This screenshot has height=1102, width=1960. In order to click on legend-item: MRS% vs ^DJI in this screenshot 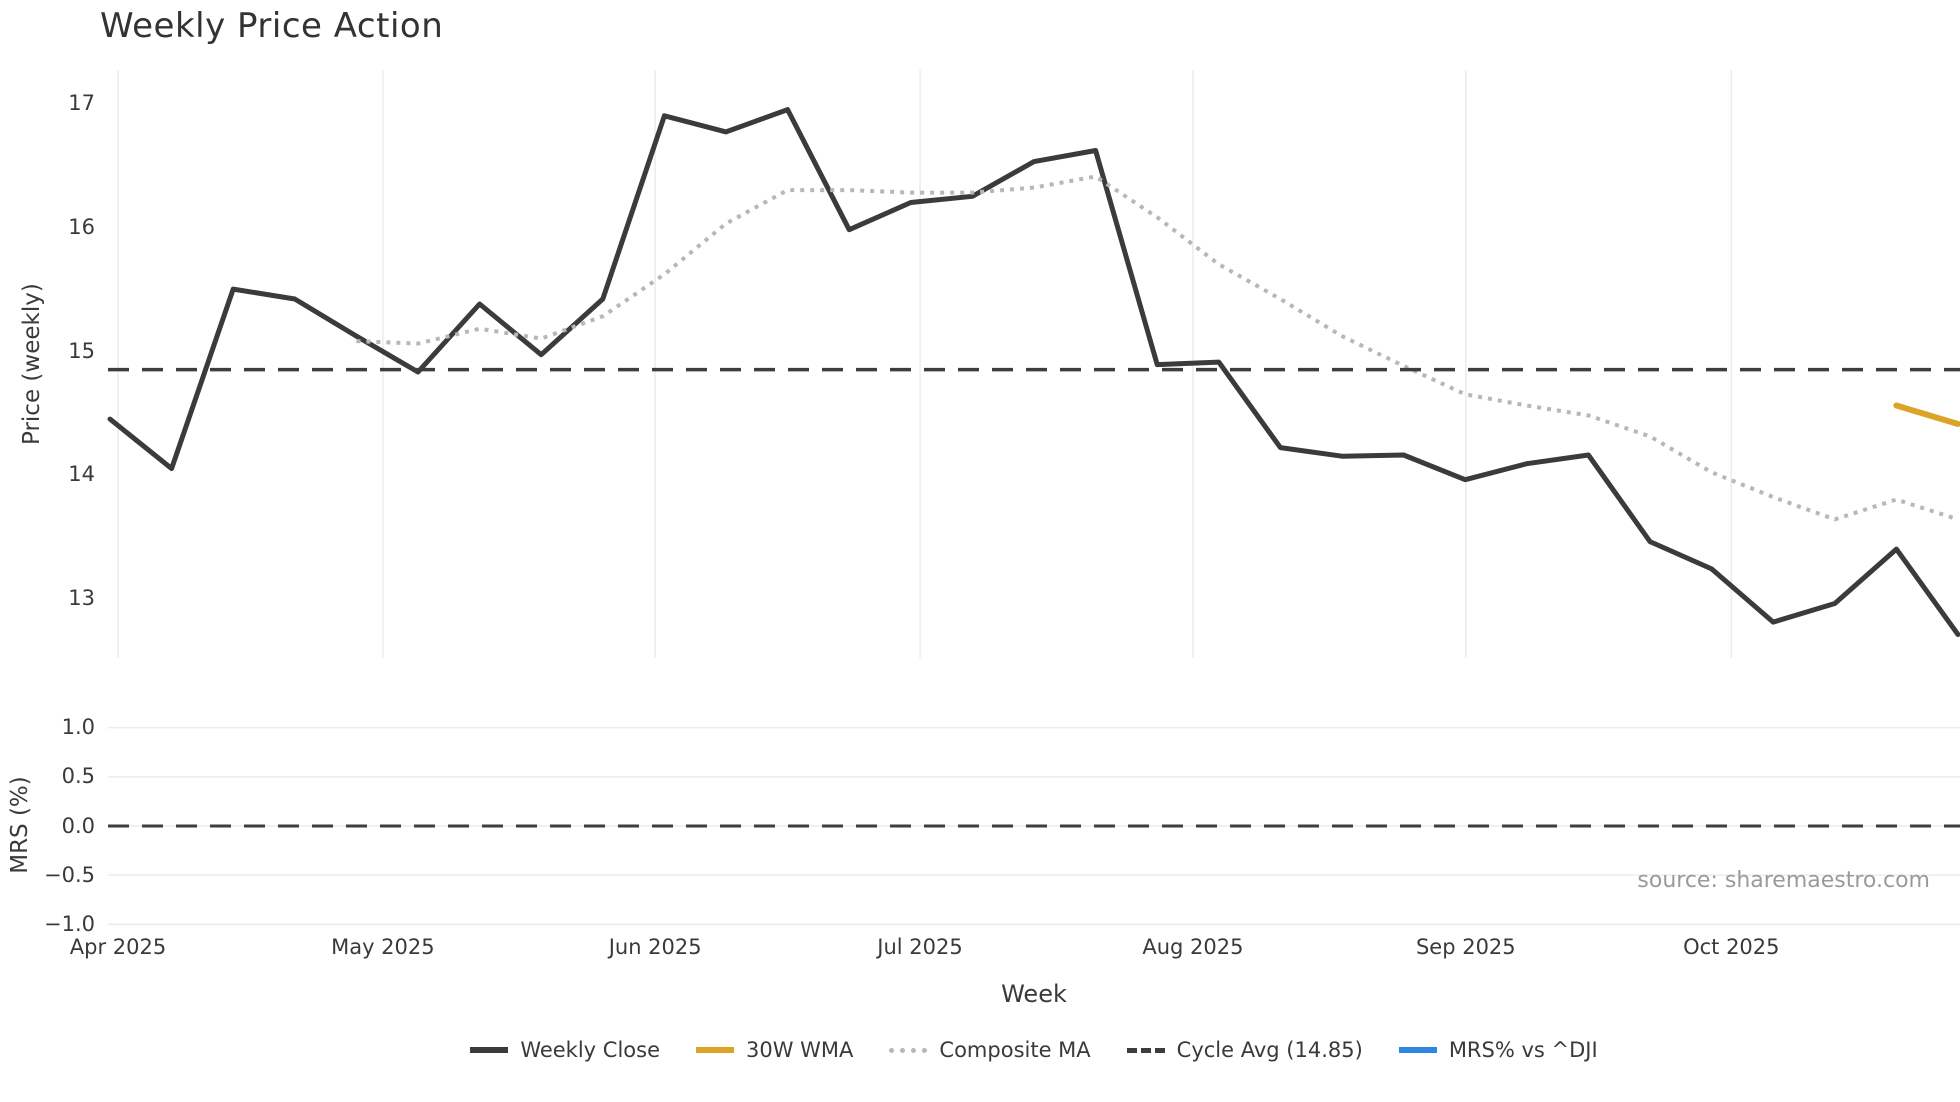, I will do `click(1498, 1050)`.